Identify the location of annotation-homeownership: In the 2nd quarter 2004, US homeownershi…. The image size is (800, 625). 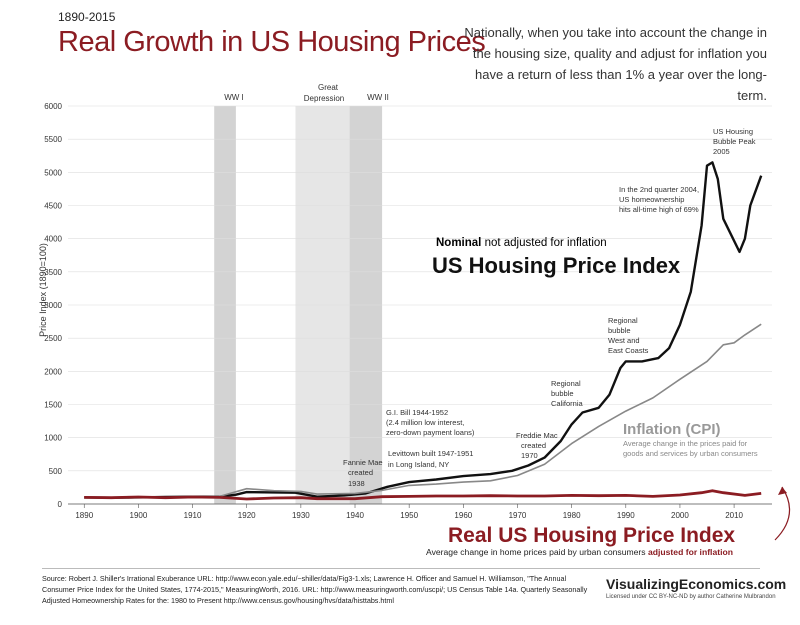
(659, 199).